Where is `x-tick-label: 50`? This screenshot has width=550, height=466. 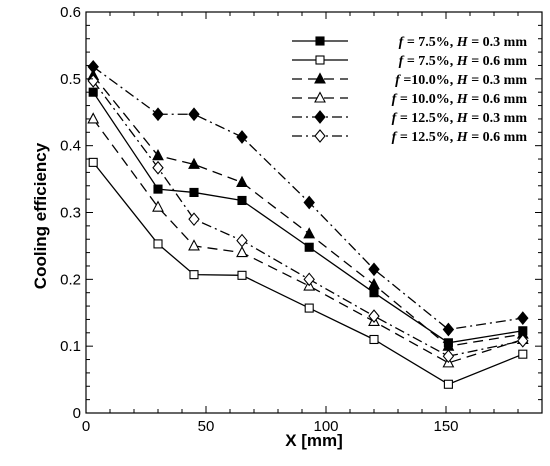 x-tick-label: 50 is located at coordinates (206, 426).